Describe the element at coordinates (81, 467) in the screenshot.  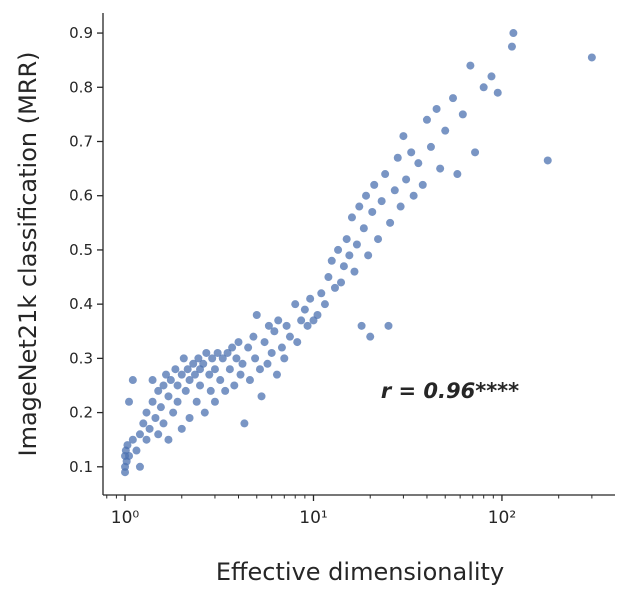
I see `y-tick-label: 0.1` at that location.